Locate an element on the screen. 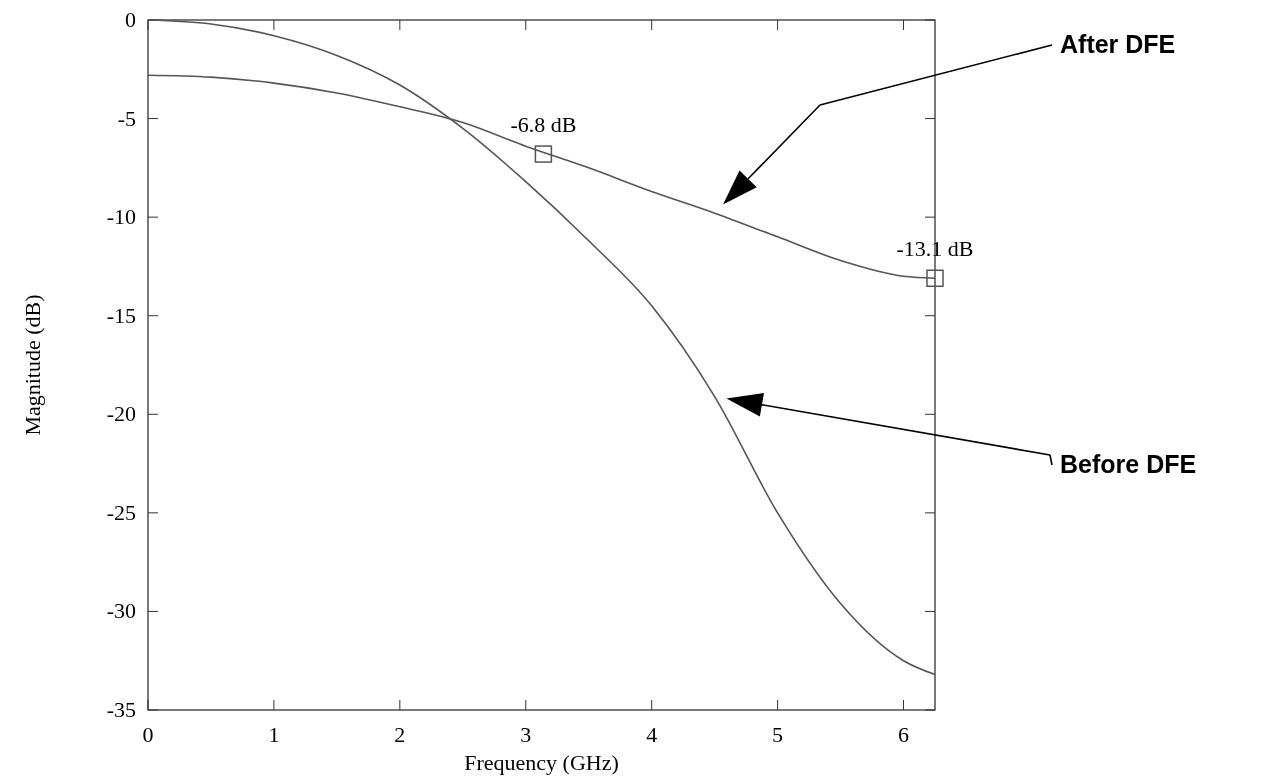  x-tick-label: 2 is located at coordinates (400, 734).